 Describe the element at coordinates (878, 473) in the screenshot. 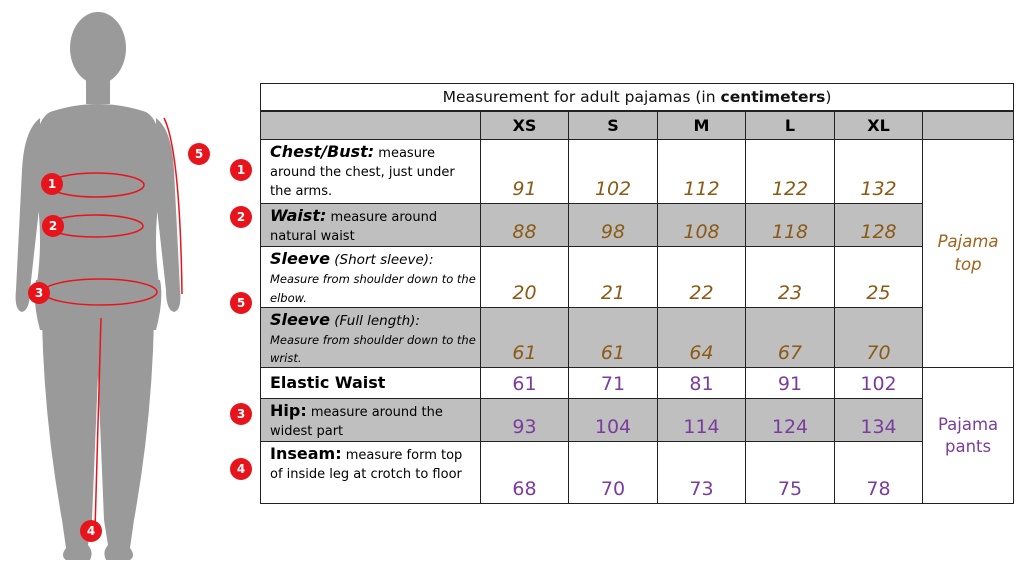

I see `value-cell: 78` at that location.